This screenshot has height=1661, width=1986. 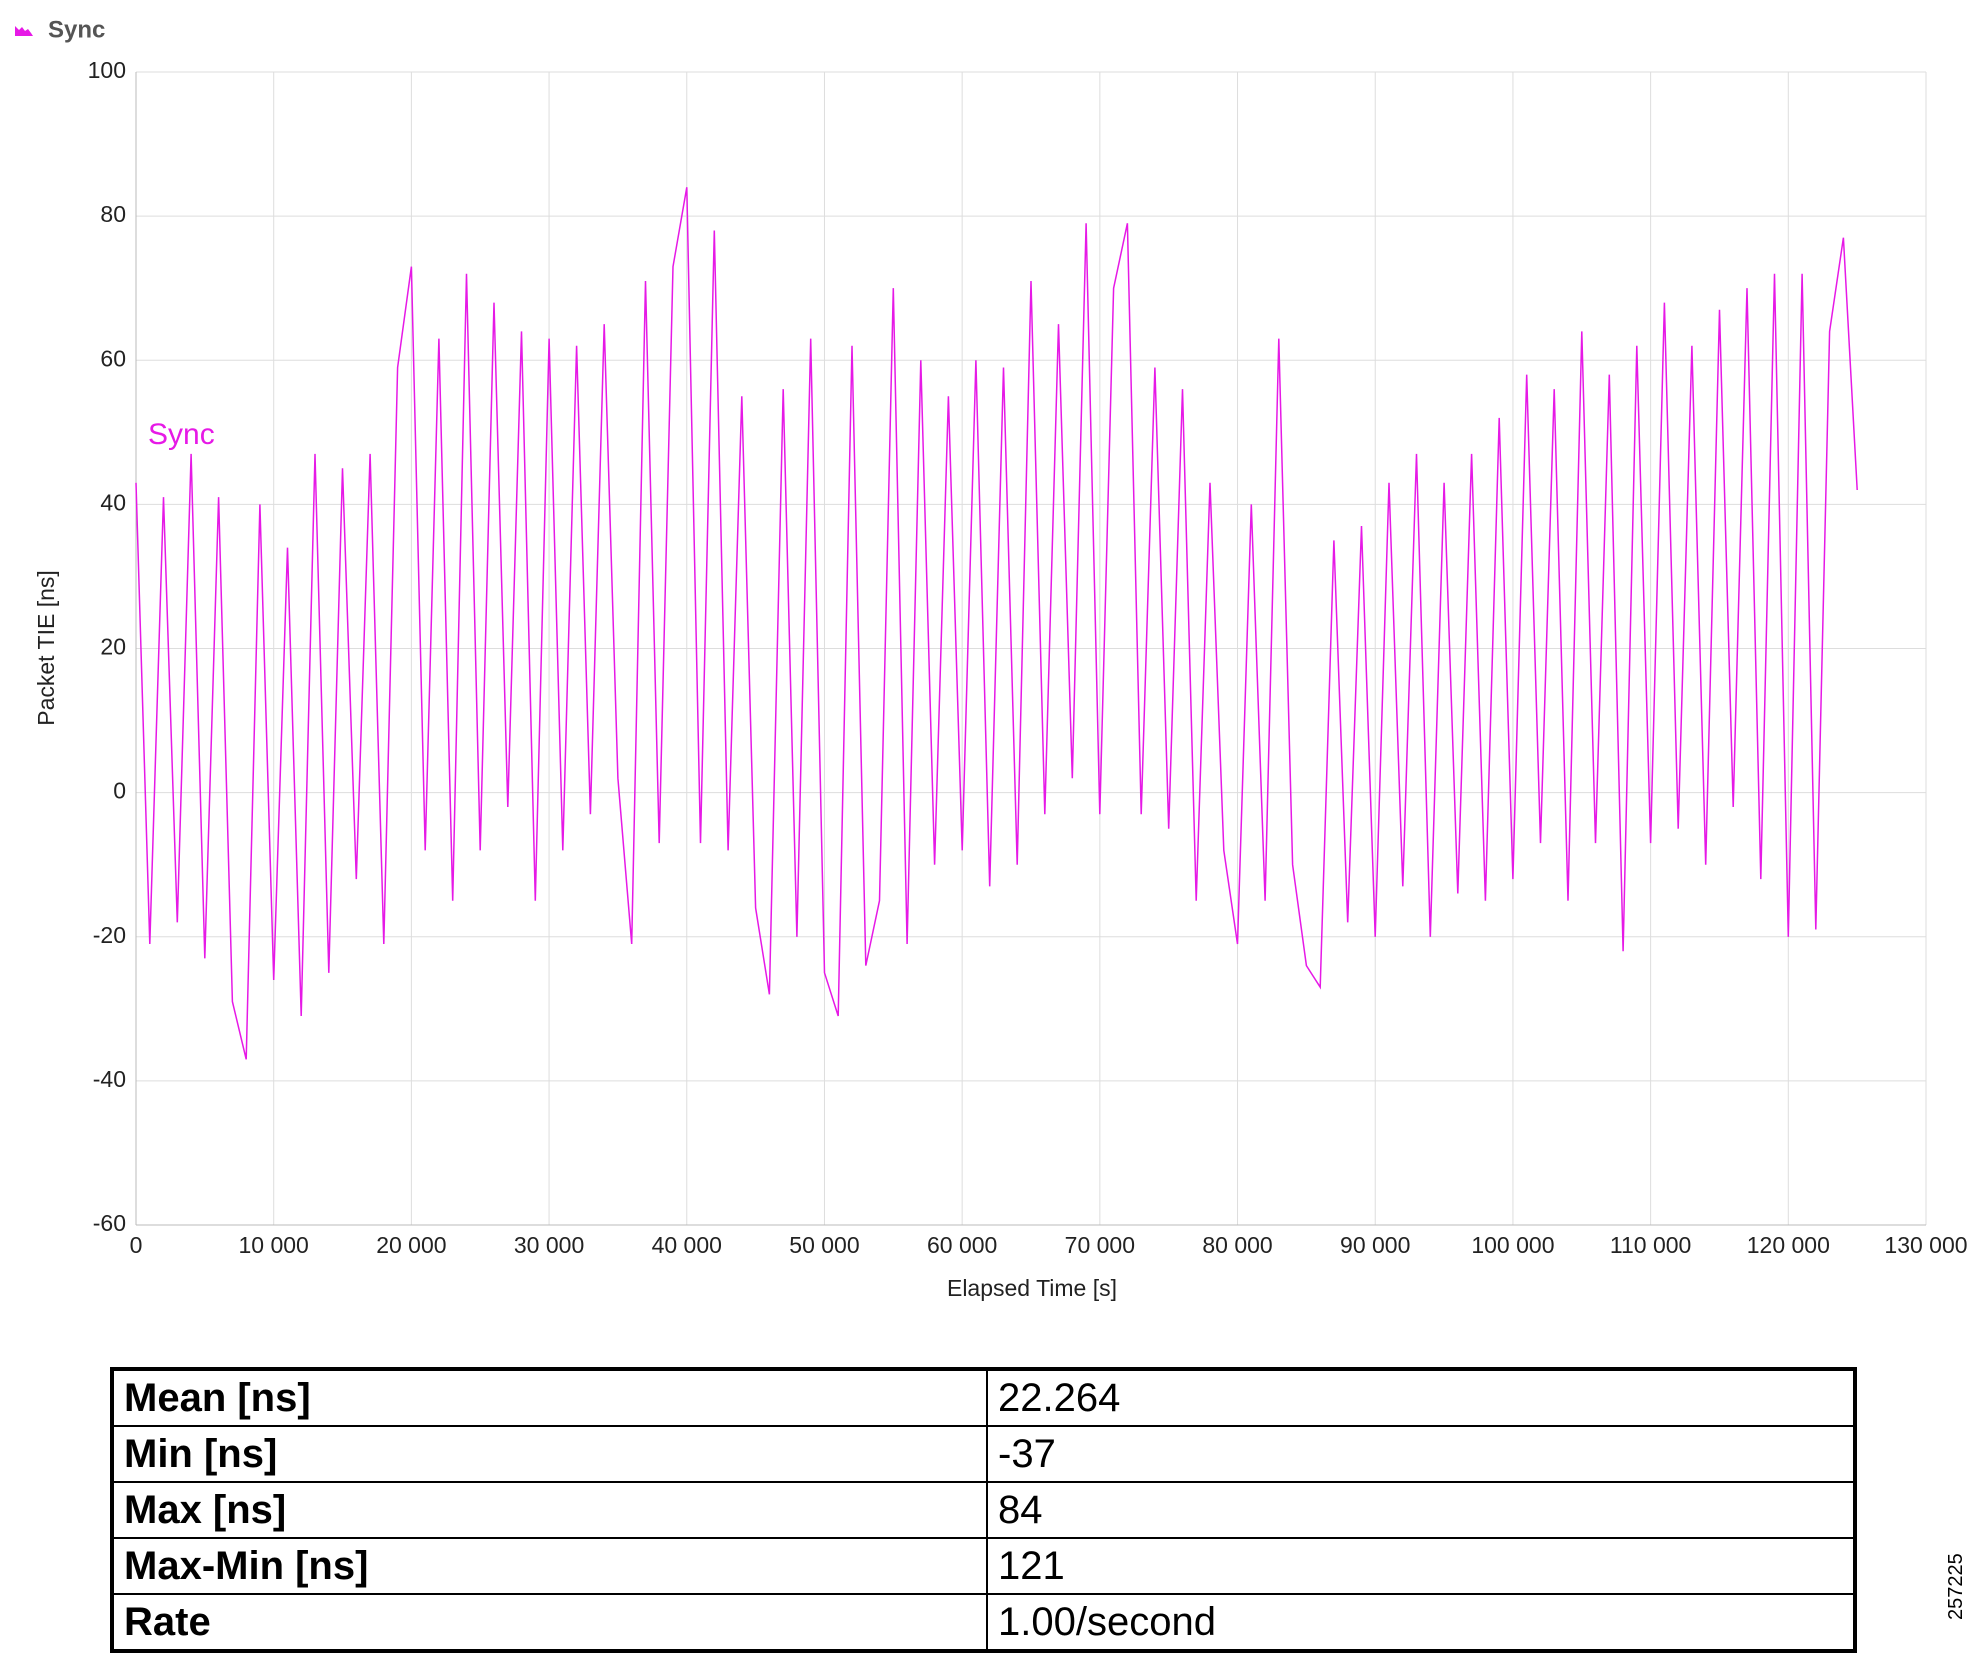 I want to click on x-tick-label: 60 000, so click(x=962, y=1245).